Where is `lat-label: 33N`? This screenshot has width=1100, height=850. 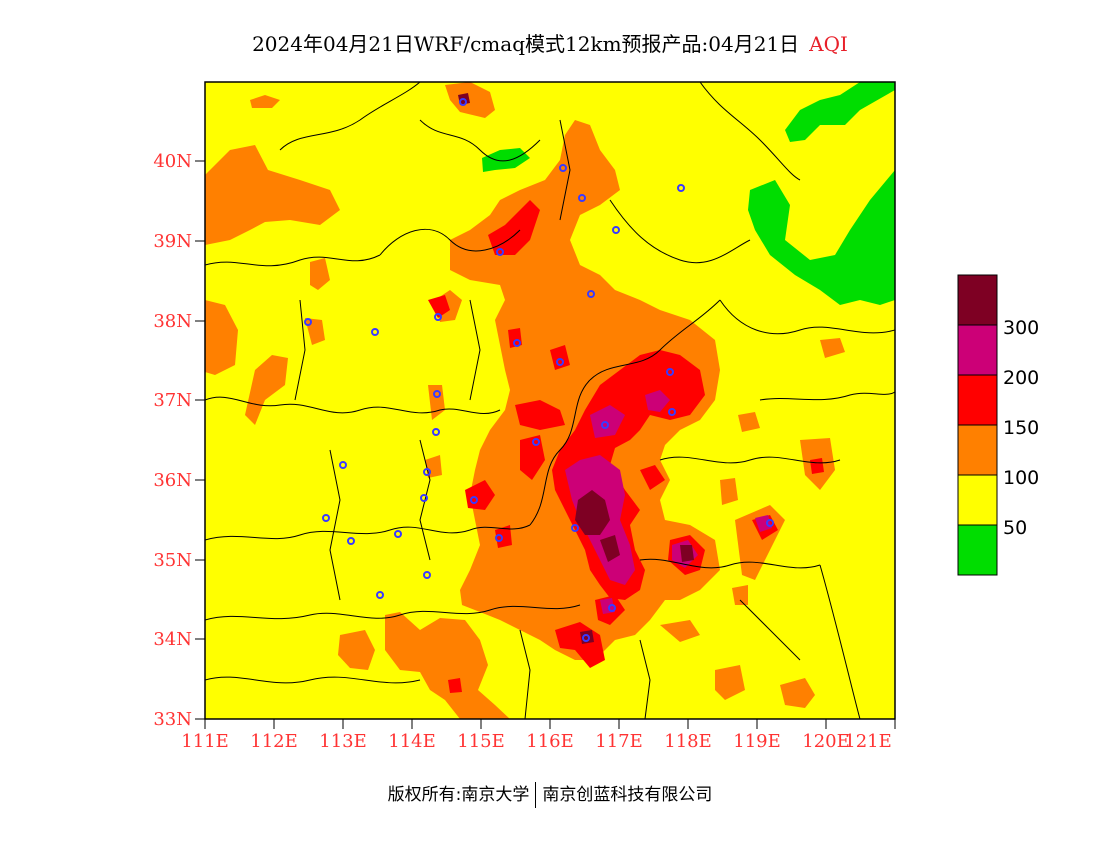
lat-label: 33N is located at coordinates (172, 719).